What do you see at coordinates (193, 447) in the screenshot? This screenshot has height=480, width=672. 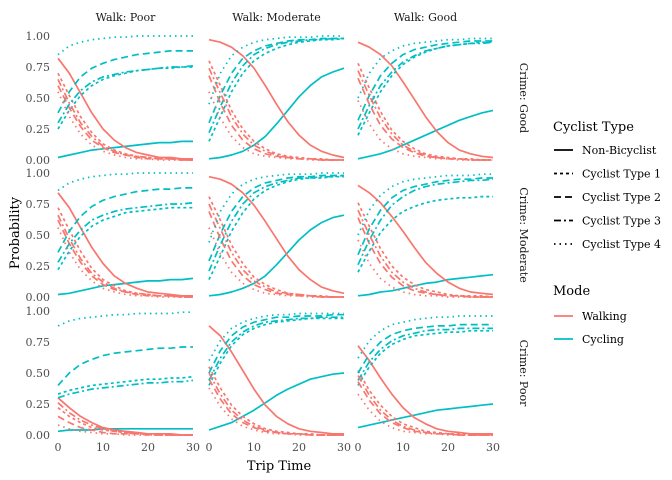 I see `x-tick-label: 30` at bounding box center [193, 447].